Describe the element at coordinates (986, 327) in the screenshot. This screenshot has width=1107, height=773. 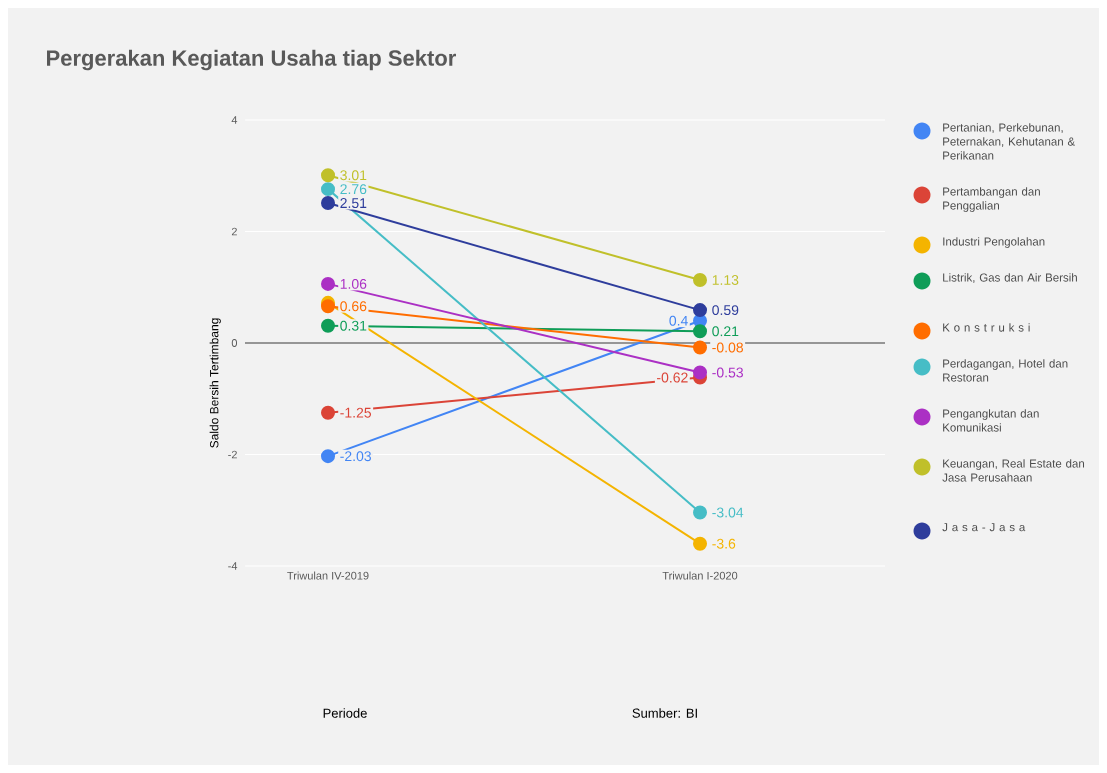
I see `legend-label: K o n s t r u k s i` at that location.